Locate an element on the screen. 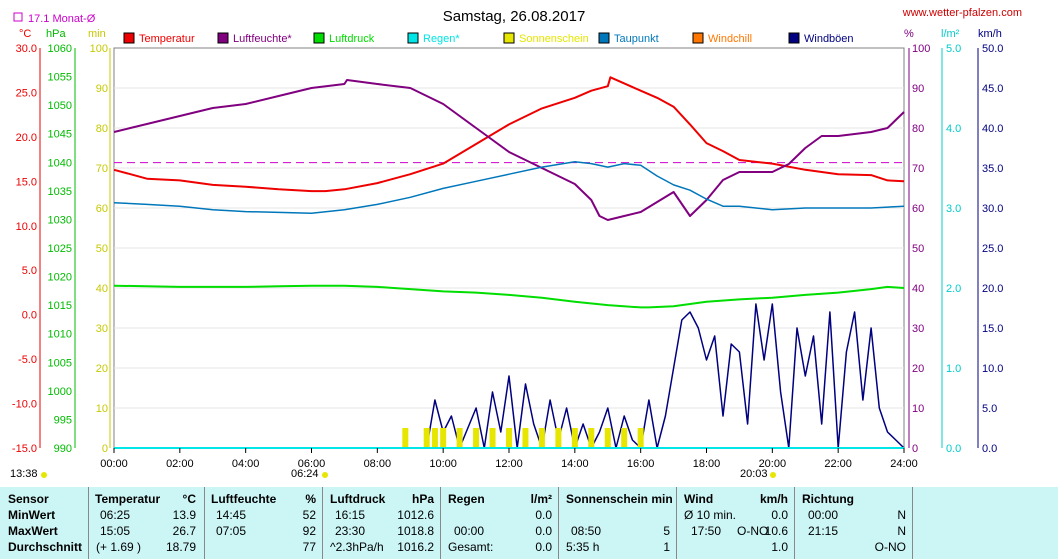 The width and height of the screenshot is (1058, 559). tick-wind-4: 30.0 is located at coordinates (992, 209).